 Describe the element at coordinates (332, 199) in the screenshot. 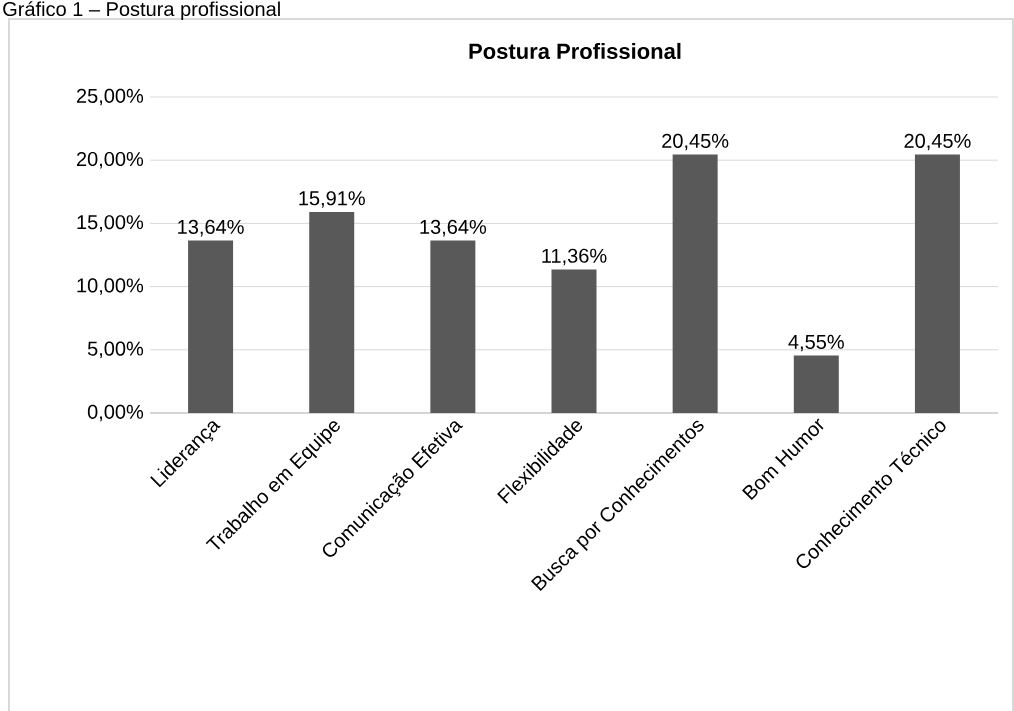

I see `data-label: 15,91%` at that location.